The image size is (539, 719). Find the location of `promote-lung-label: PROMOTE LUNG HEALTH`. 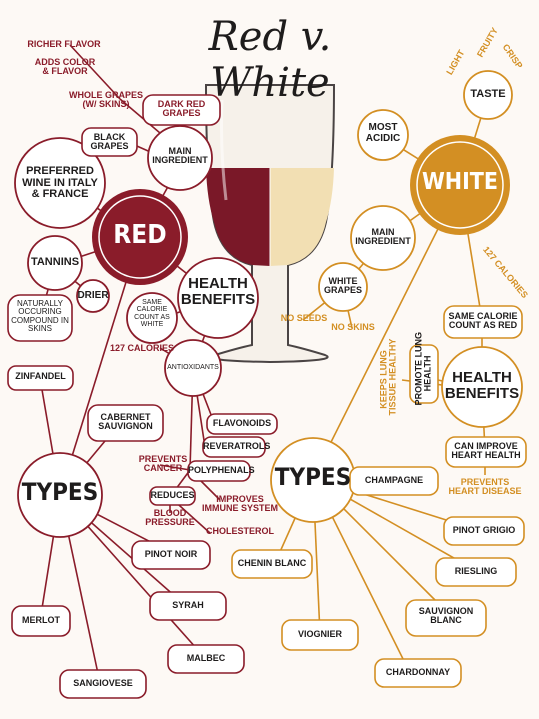

promote-lung-label: PROMOTE LUNG HEALTH is located at coordinates (423, 368).